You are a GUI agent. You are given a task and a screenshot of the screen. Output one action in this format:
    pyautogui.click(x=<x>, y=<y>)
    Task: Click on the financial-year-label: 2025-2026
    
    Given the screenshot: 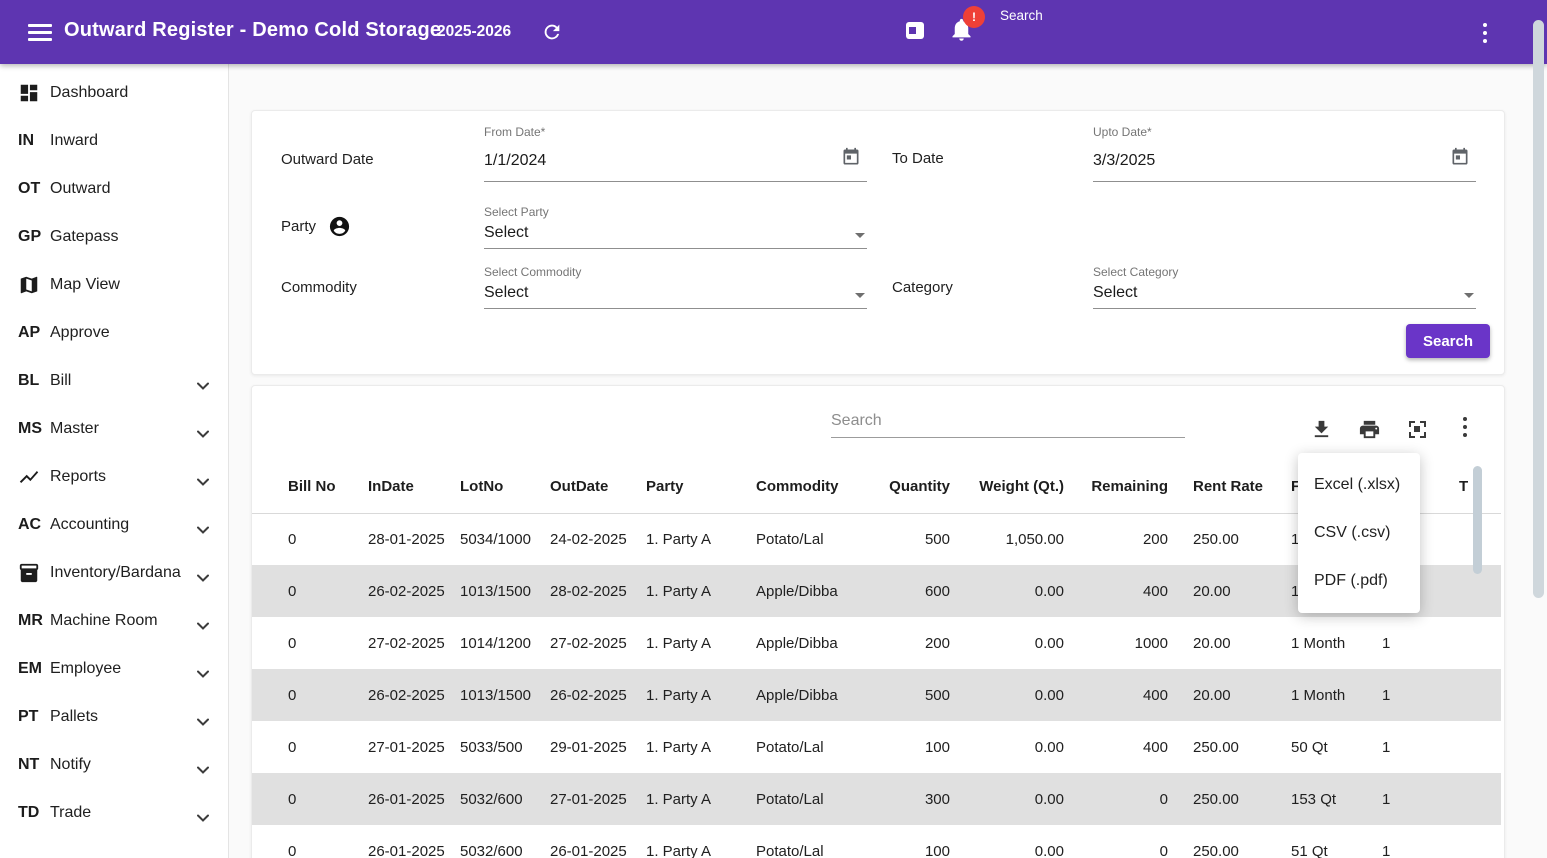 What is the action you would take?
    pyautogui.click(x=474, y=31)
    